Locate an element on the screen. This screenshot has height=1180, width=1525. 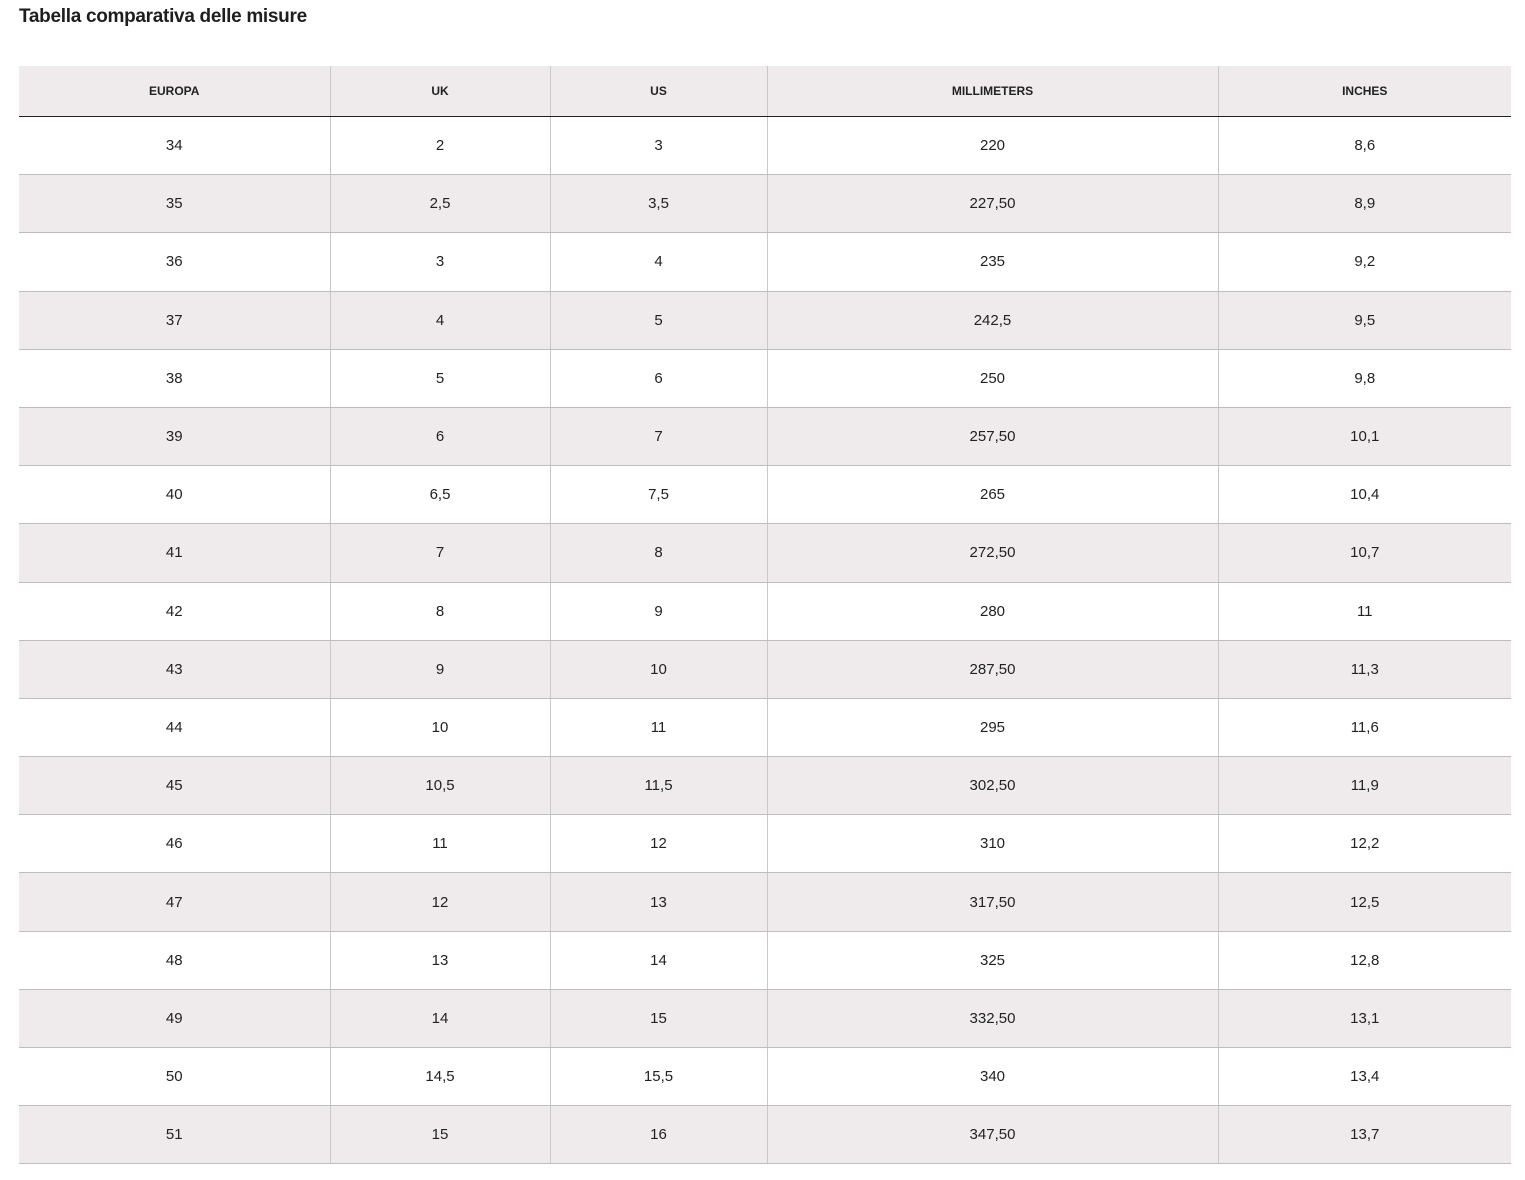
table-cell: 11,6 is located at coordinates (1364, 728).